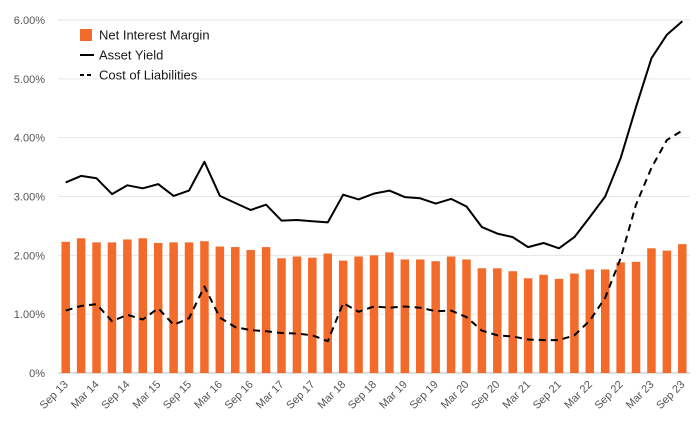 This screenshot has height=433, width=700. What do you see at coordinates (424, 395) in the screenshot?
I see `x-tick-label: Sep 19` at bounding box center [424, 395].